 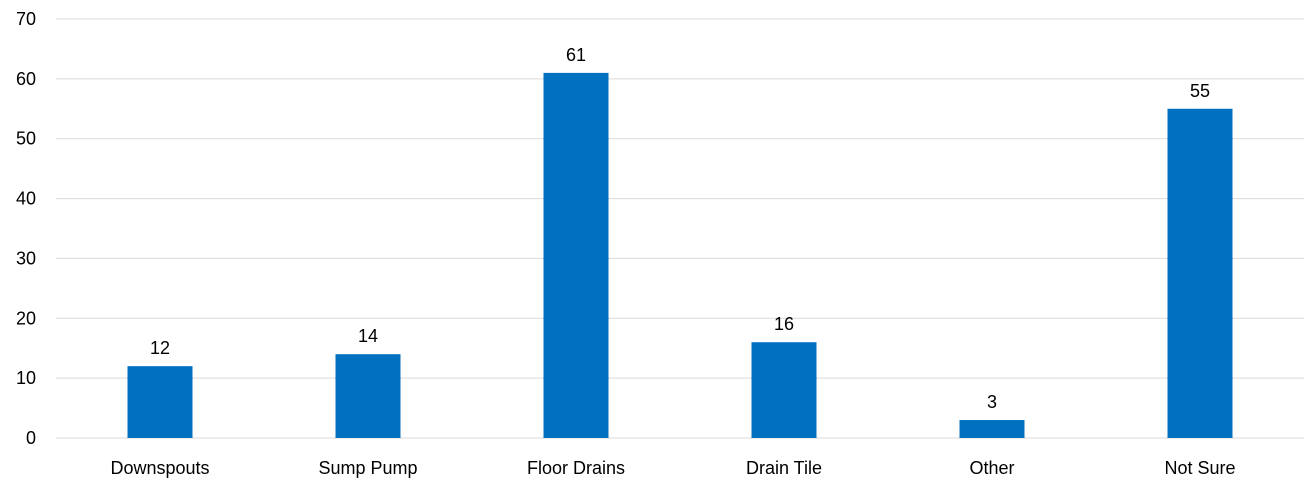 I want to click on y-tick-label: 50, so click(x=26, y=139).